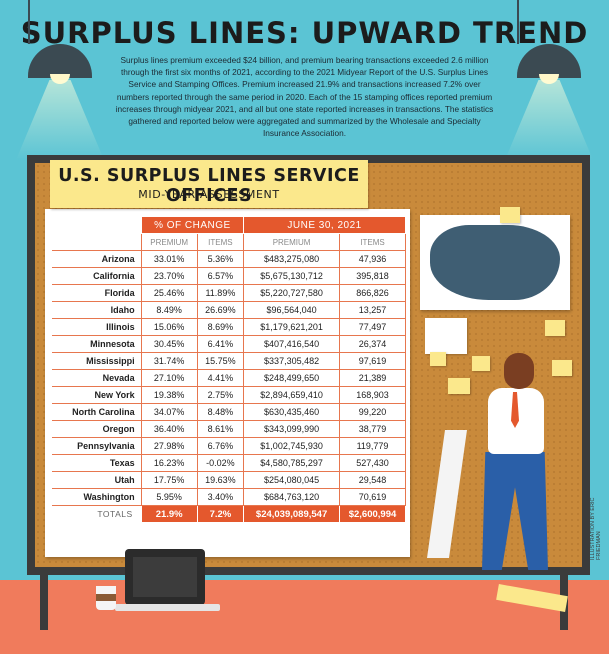 Image resolution: width=609 pixels, height=654 pixels. I want to click on row-state: Arizona, so click(97, 259).